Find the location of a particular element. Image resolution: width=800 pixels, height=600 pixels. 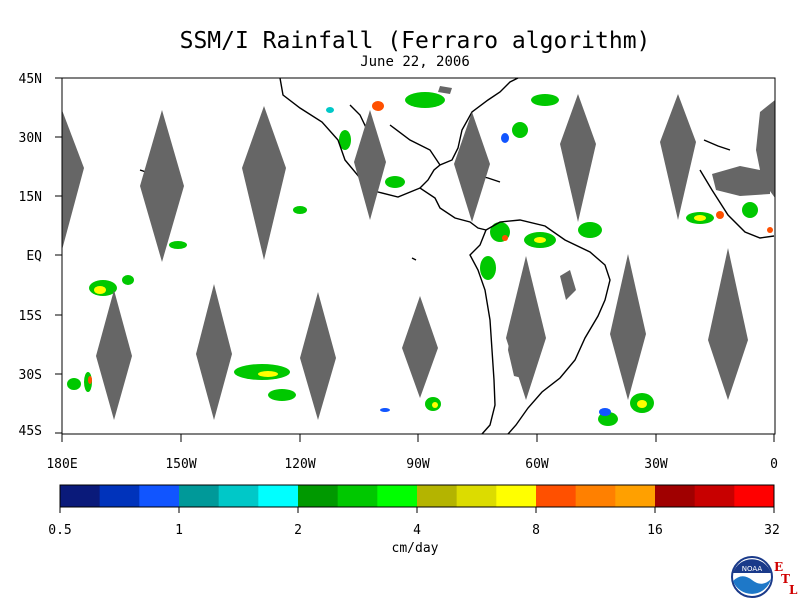

lat-label-45n: 45N is located at coordinates (30, 79).